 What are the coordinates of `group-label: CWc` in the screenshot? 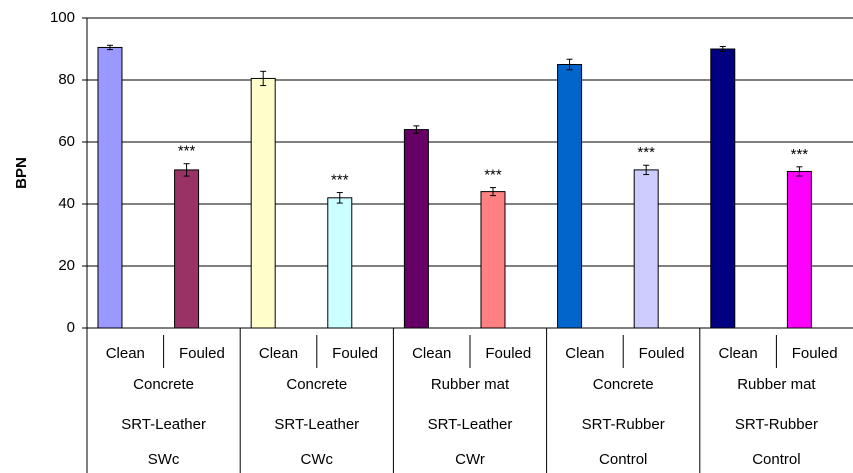 It's located at (317, 459).